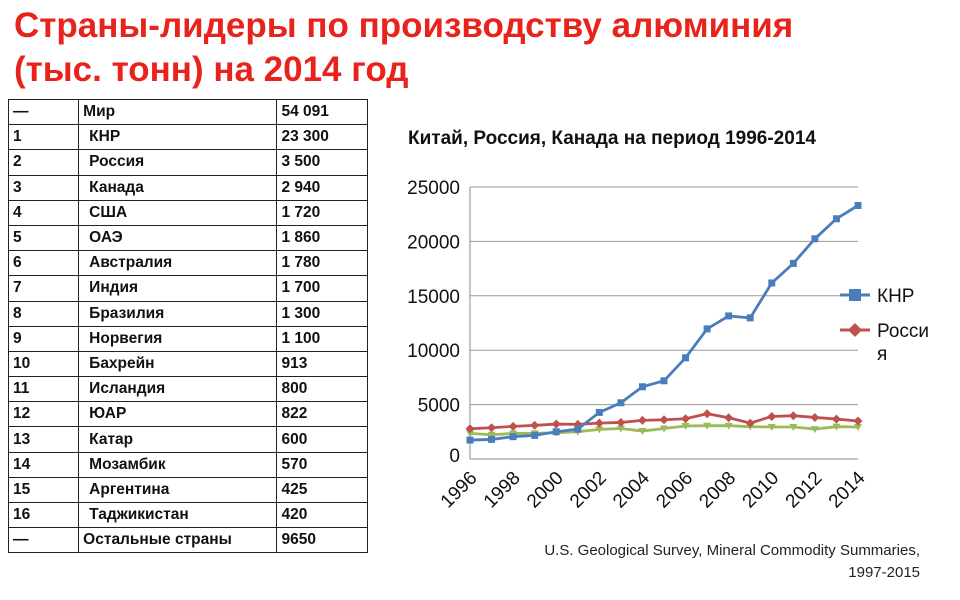  Describe the element at coordinates (178, 515) in the screenshot. I see `country-cell: Таджикистан` at that location.